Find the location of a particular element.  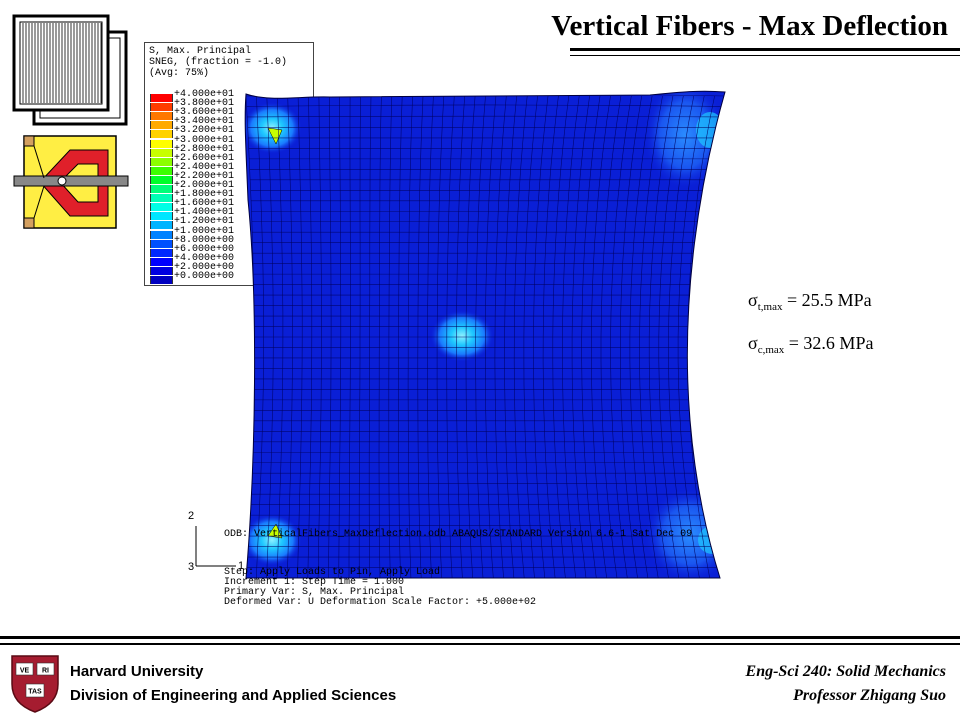

legend-value: +4.000e+00 is located at coordinates (204, 258).